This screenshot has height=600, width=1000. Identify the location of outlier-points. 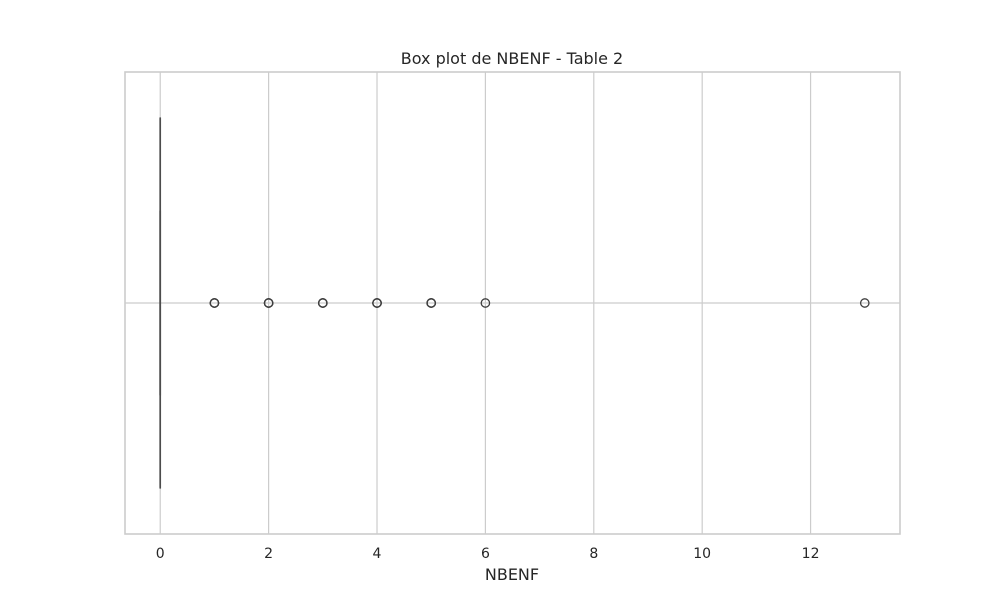
(539, 303).